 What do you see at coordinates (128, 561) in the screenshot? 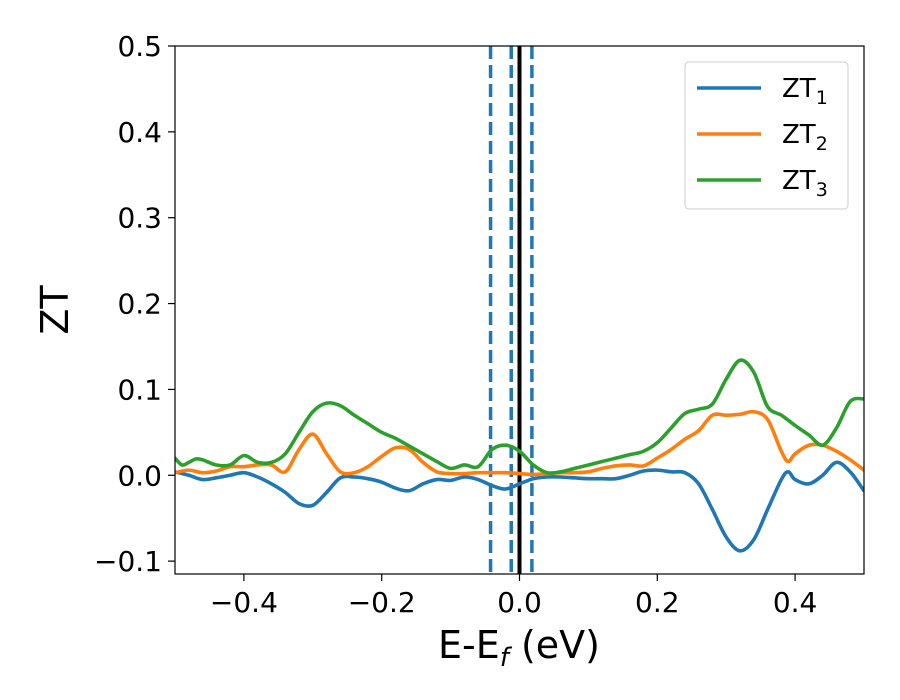
I see `y-tick-label: −0.1` at bounding box center [128, 561].